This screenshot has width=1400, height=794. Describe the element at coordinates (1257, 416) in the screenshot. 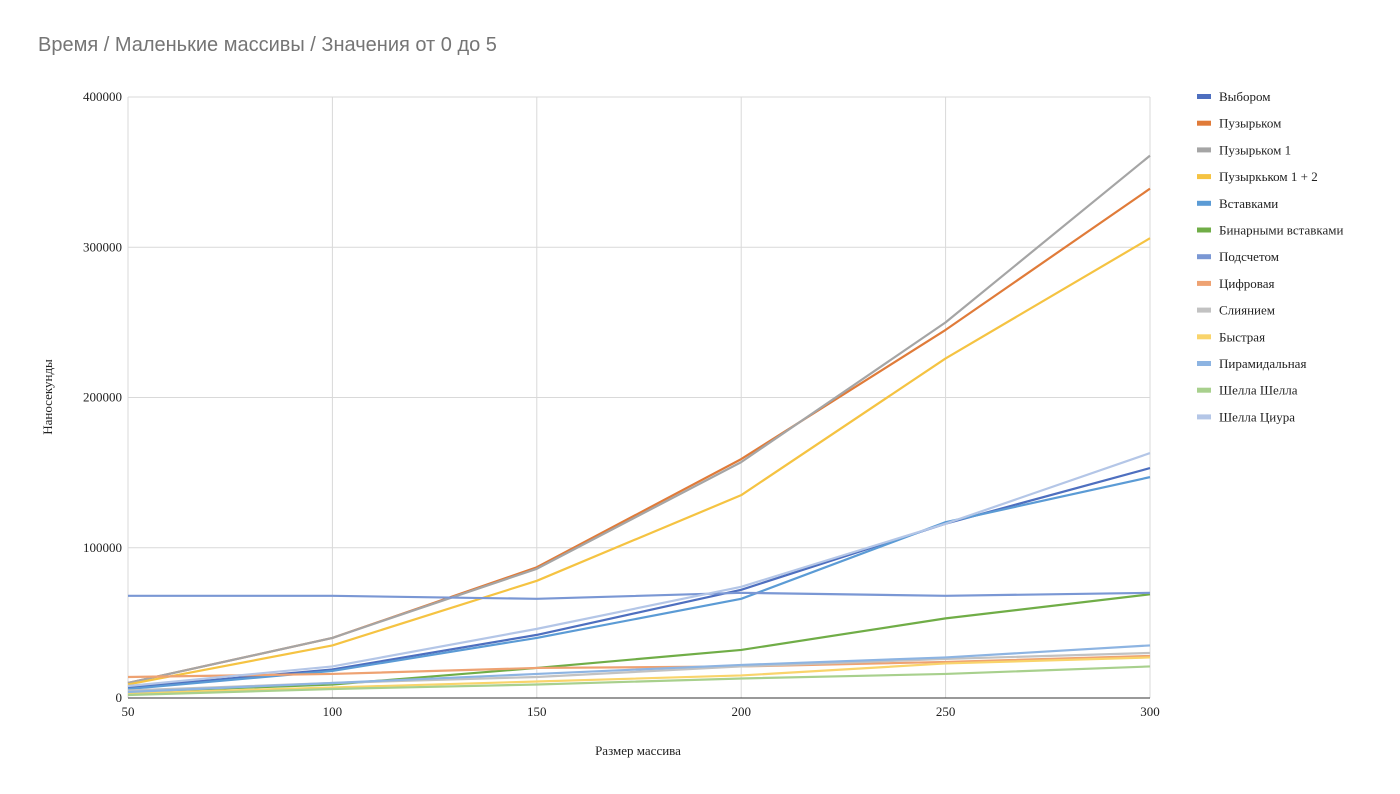

I see `legend-label: Шелла Циура` at that location.